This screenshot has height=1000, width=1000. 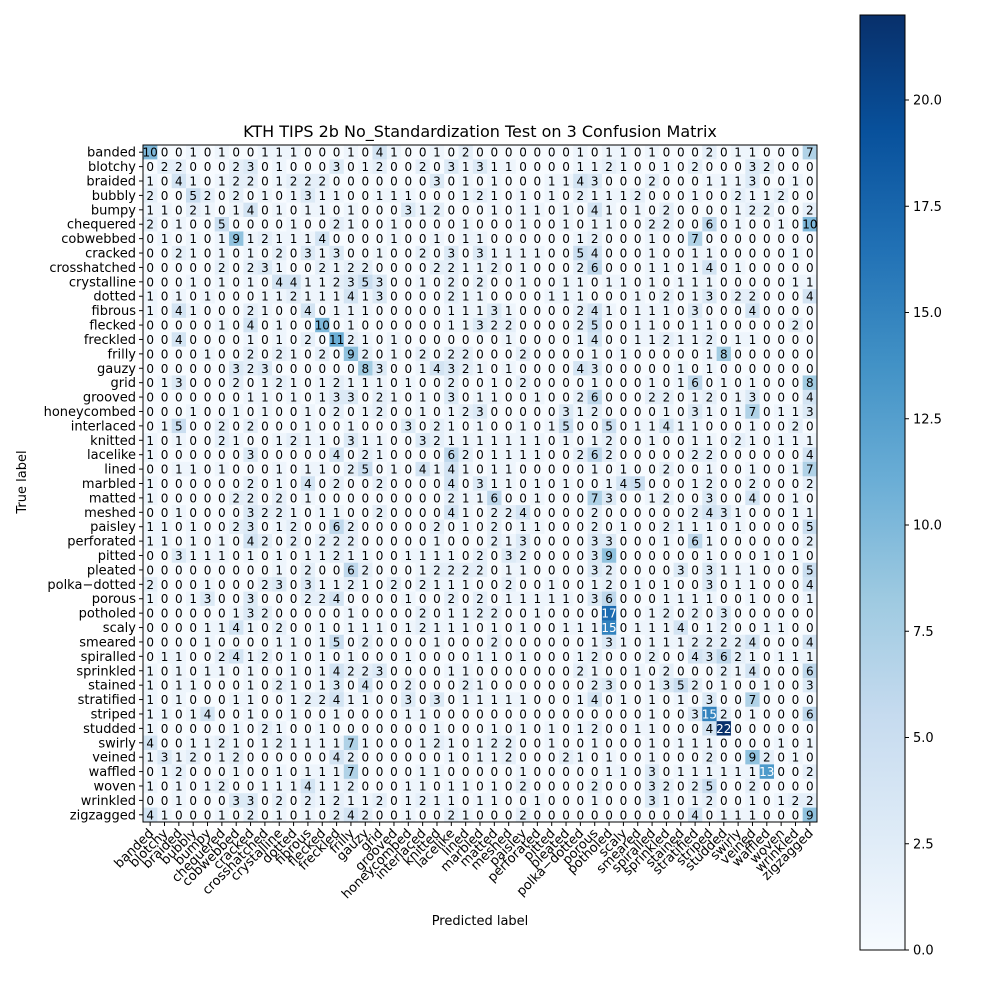 I want to click on cell-value-label: 5, so click(x=681, y=686).